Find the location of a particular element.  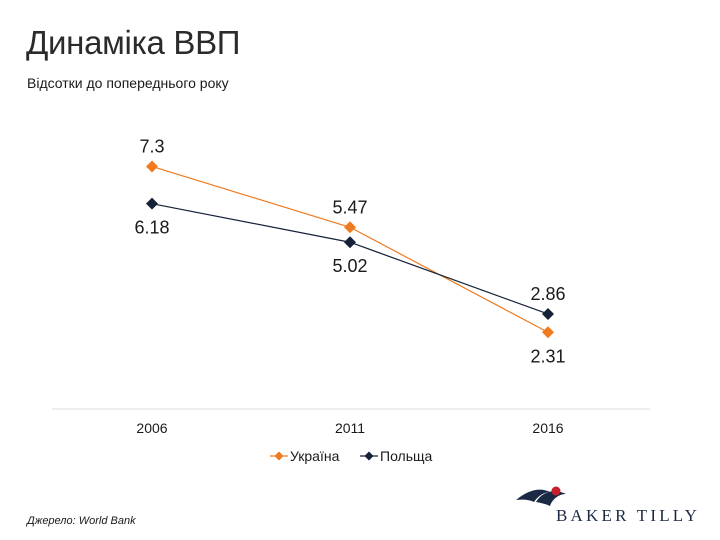

legend-label: Польща is located at coordinates (406, 456).